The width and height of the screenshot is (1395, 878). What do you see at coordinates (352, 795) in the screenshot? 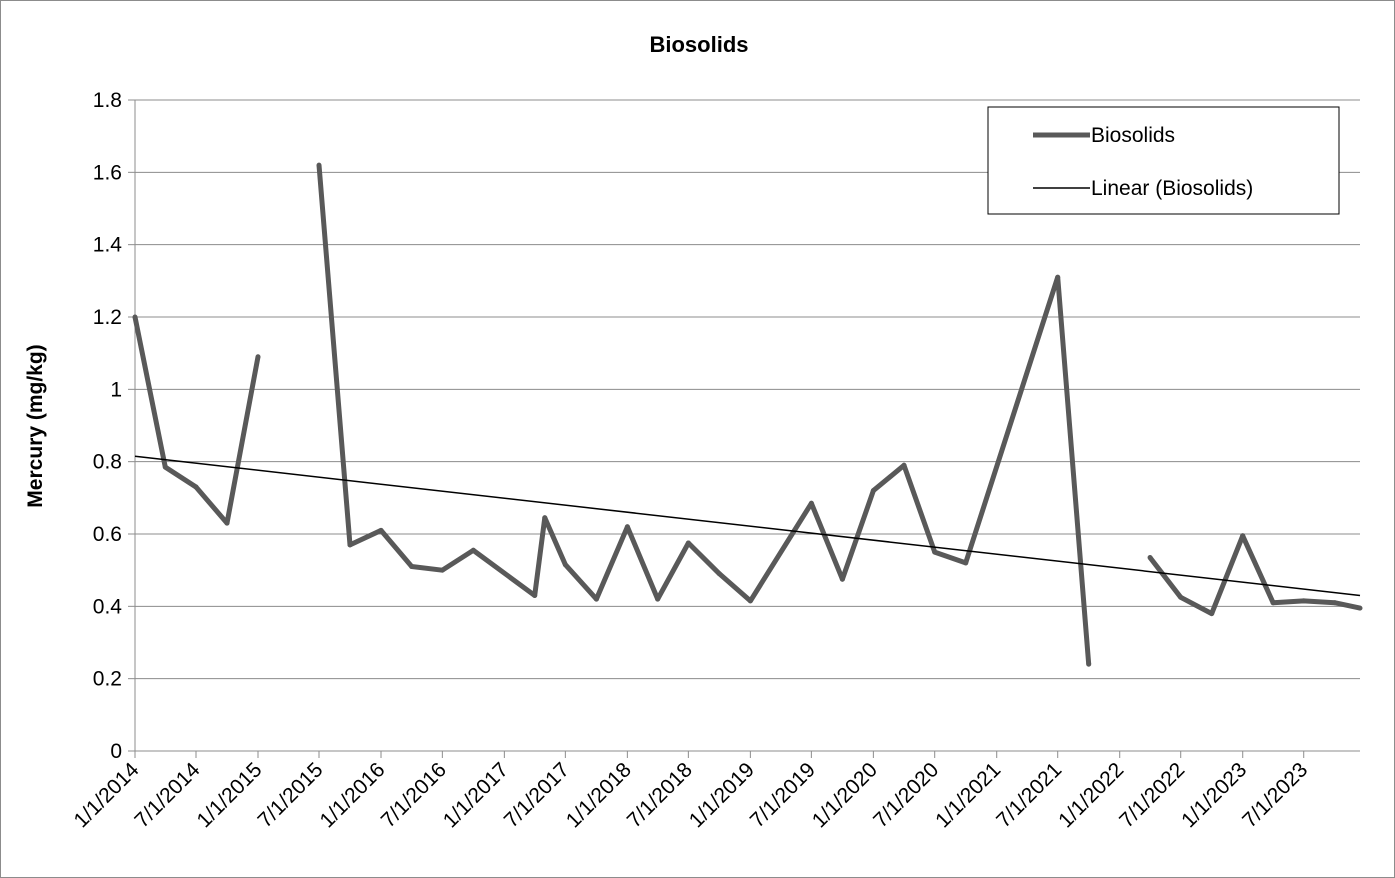
I see `x-tick-label: 1/1/2016` at bounding box center [352, 795].